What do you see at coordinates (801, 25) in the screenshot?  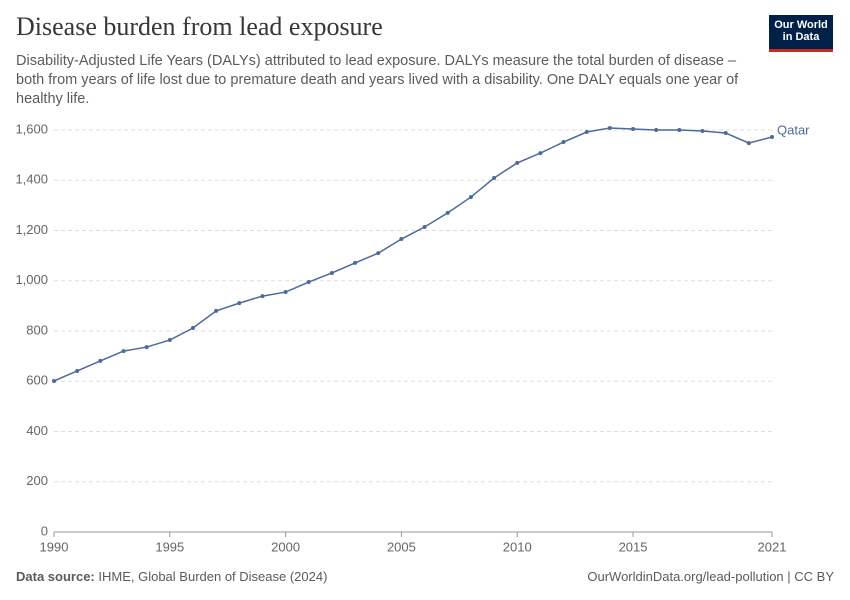 I see `logo-text: Our World` at bounding box center [801, 25].